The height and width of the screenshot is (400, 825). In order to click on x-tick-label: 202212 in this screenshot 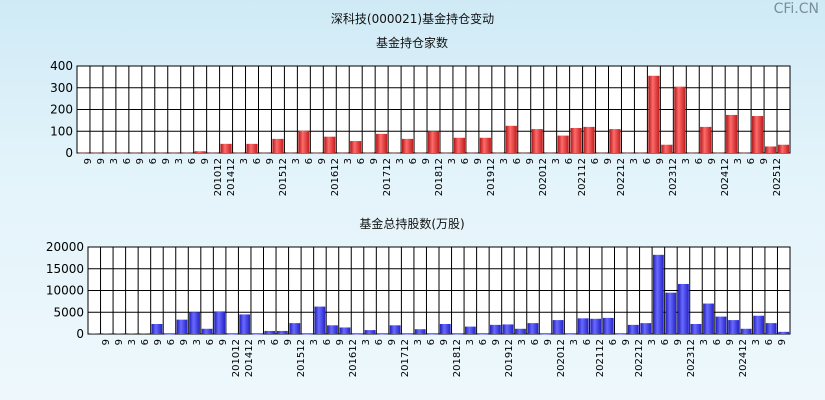, I will do `click(621, 177)`.